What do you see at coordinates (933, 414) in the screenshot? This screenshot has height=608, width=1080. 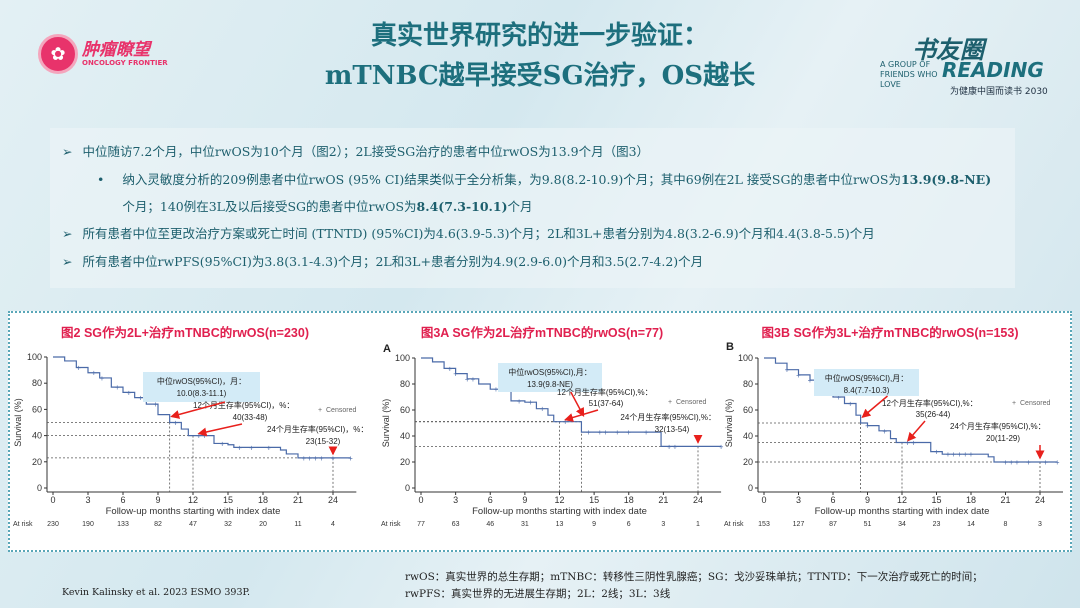 I see `month12-value: 35(26-44)` at bounding box center [933, 414].